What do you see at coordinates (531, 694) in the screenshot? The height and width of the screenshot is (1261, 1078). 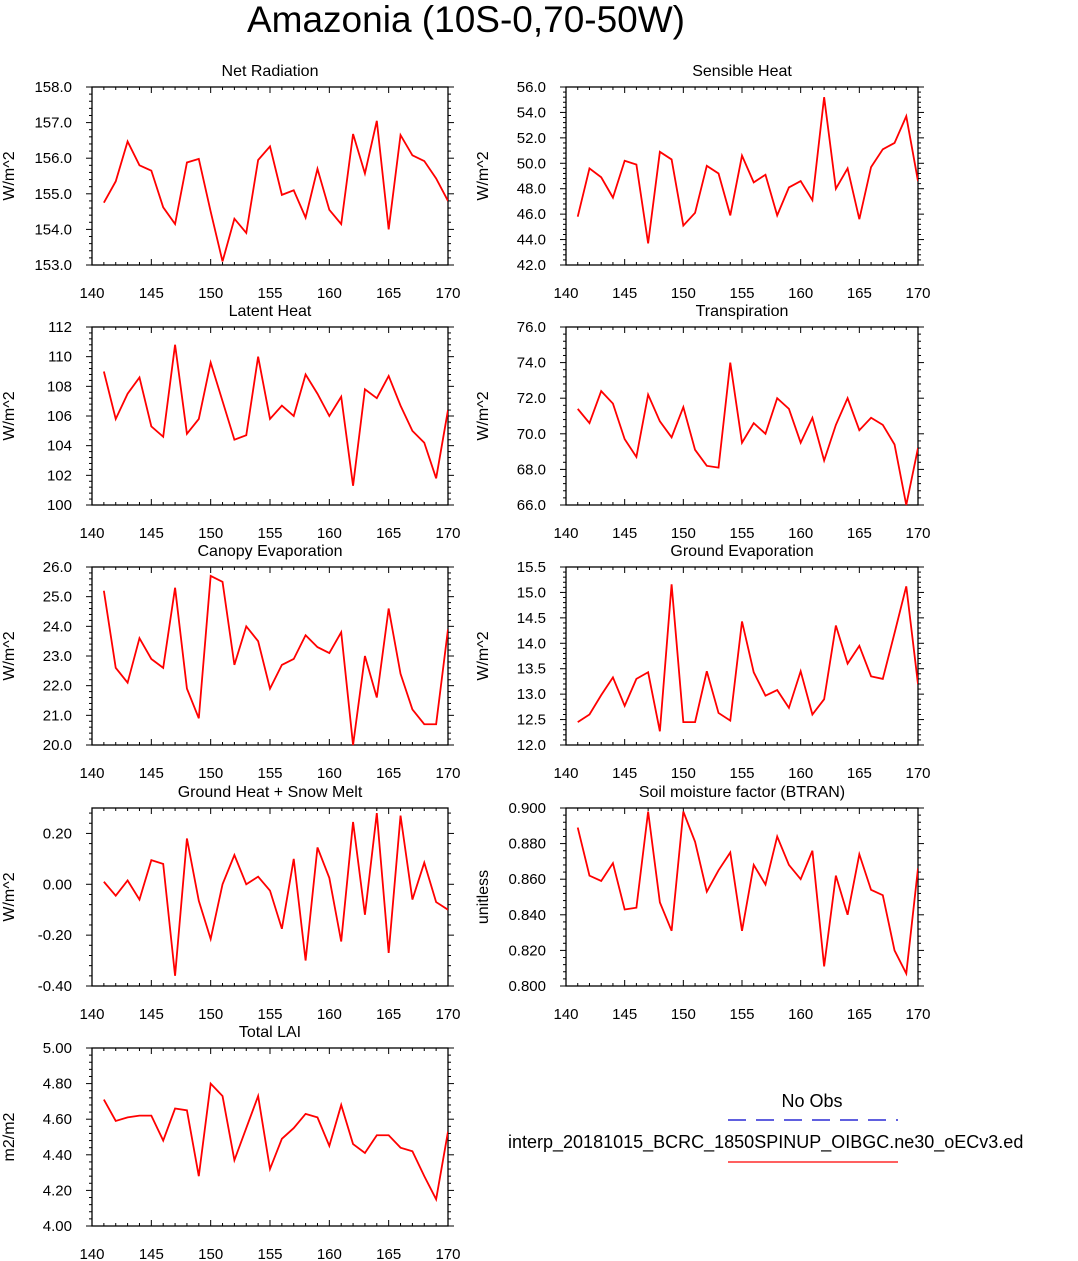 I see `y-tick-label: 13.0` at bounding box center [531, 694].